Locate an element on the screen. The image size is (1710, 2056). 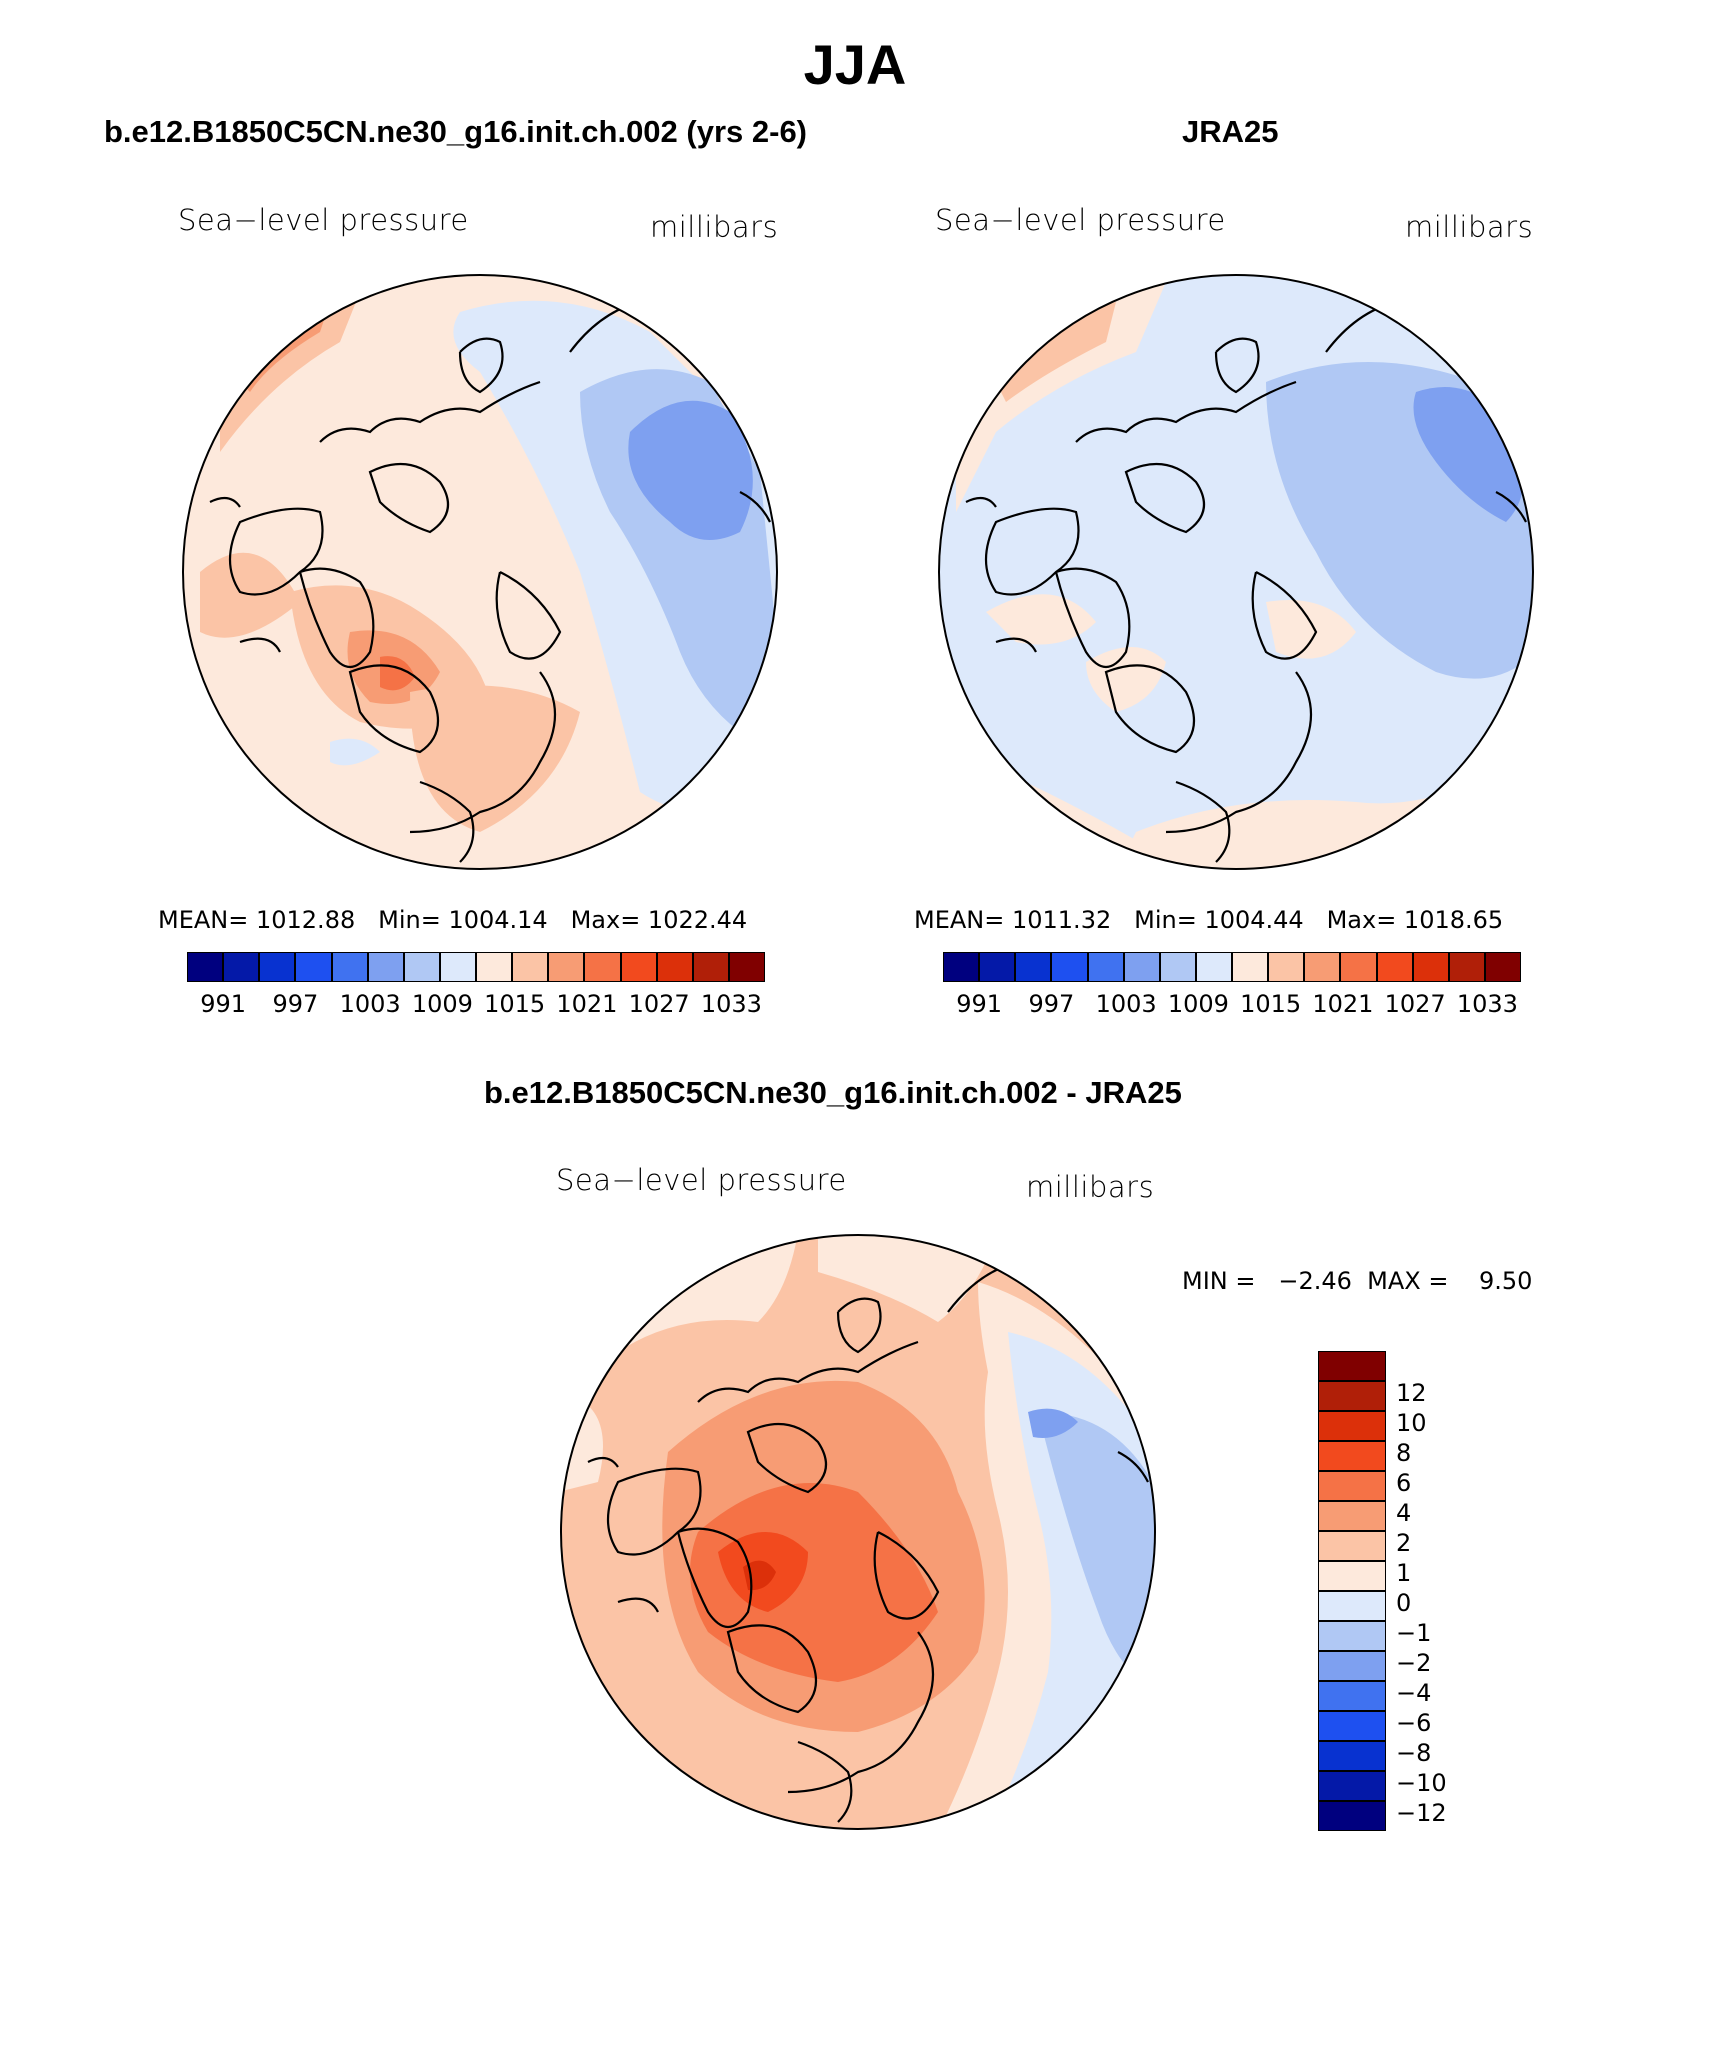
panel-3-polar-map is located at coordinates (858, 1532).